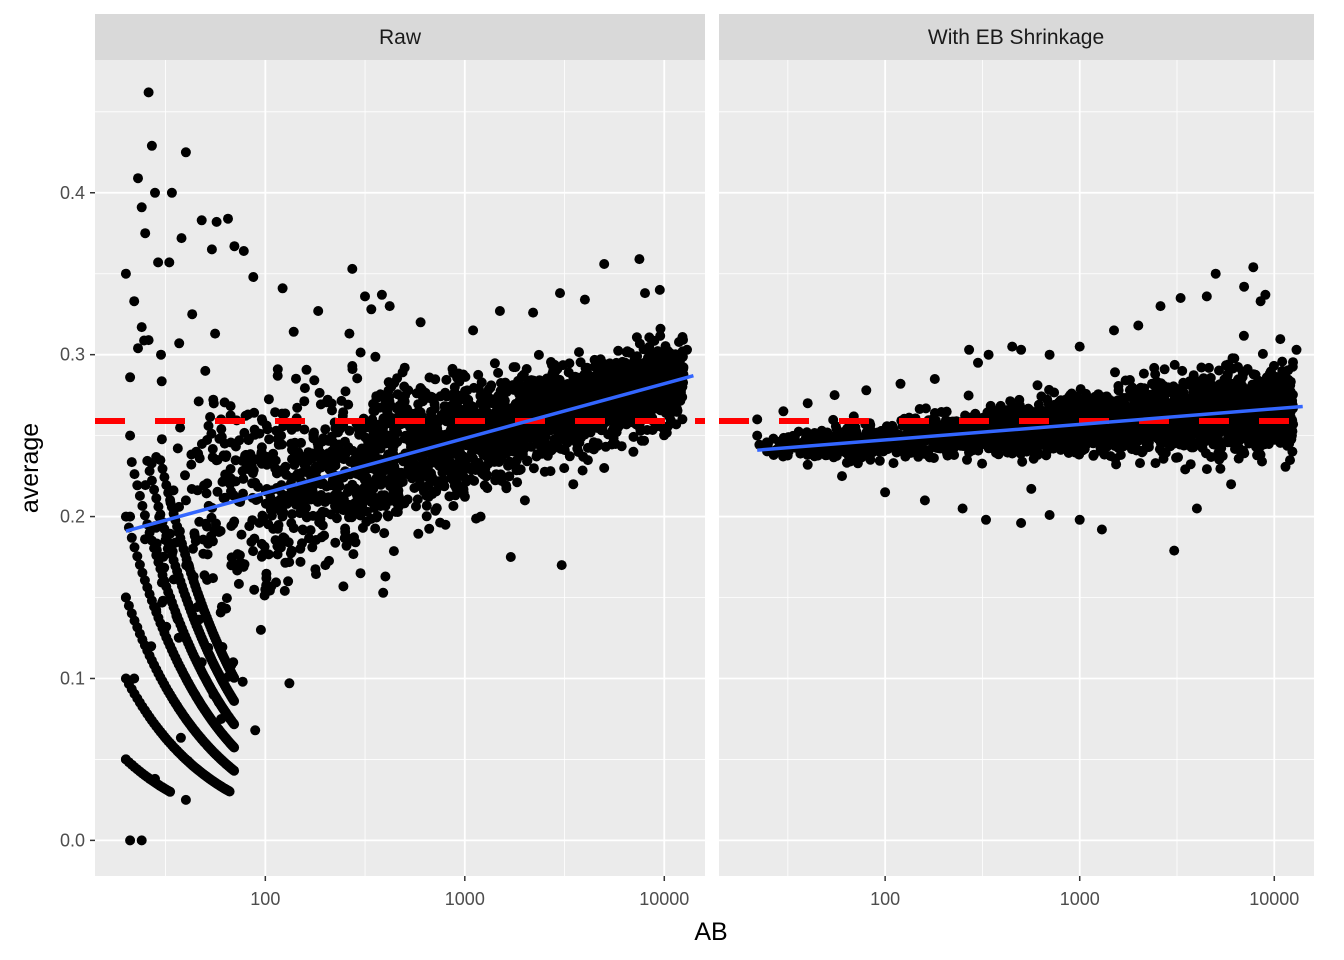 The width and height of the screenshot is (1344, 960). I want to click on strip-label: Raw, so click(400, 37).